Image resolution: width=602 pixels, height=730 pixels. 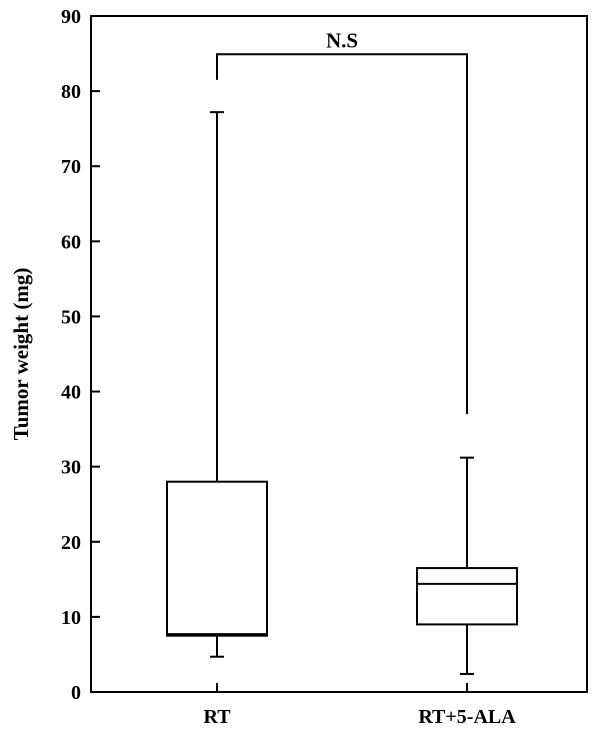 What do you see at coordinates (71, 92) in the screenshot?
I see `y-tick-label: 80` at bounding box center [71, 92].